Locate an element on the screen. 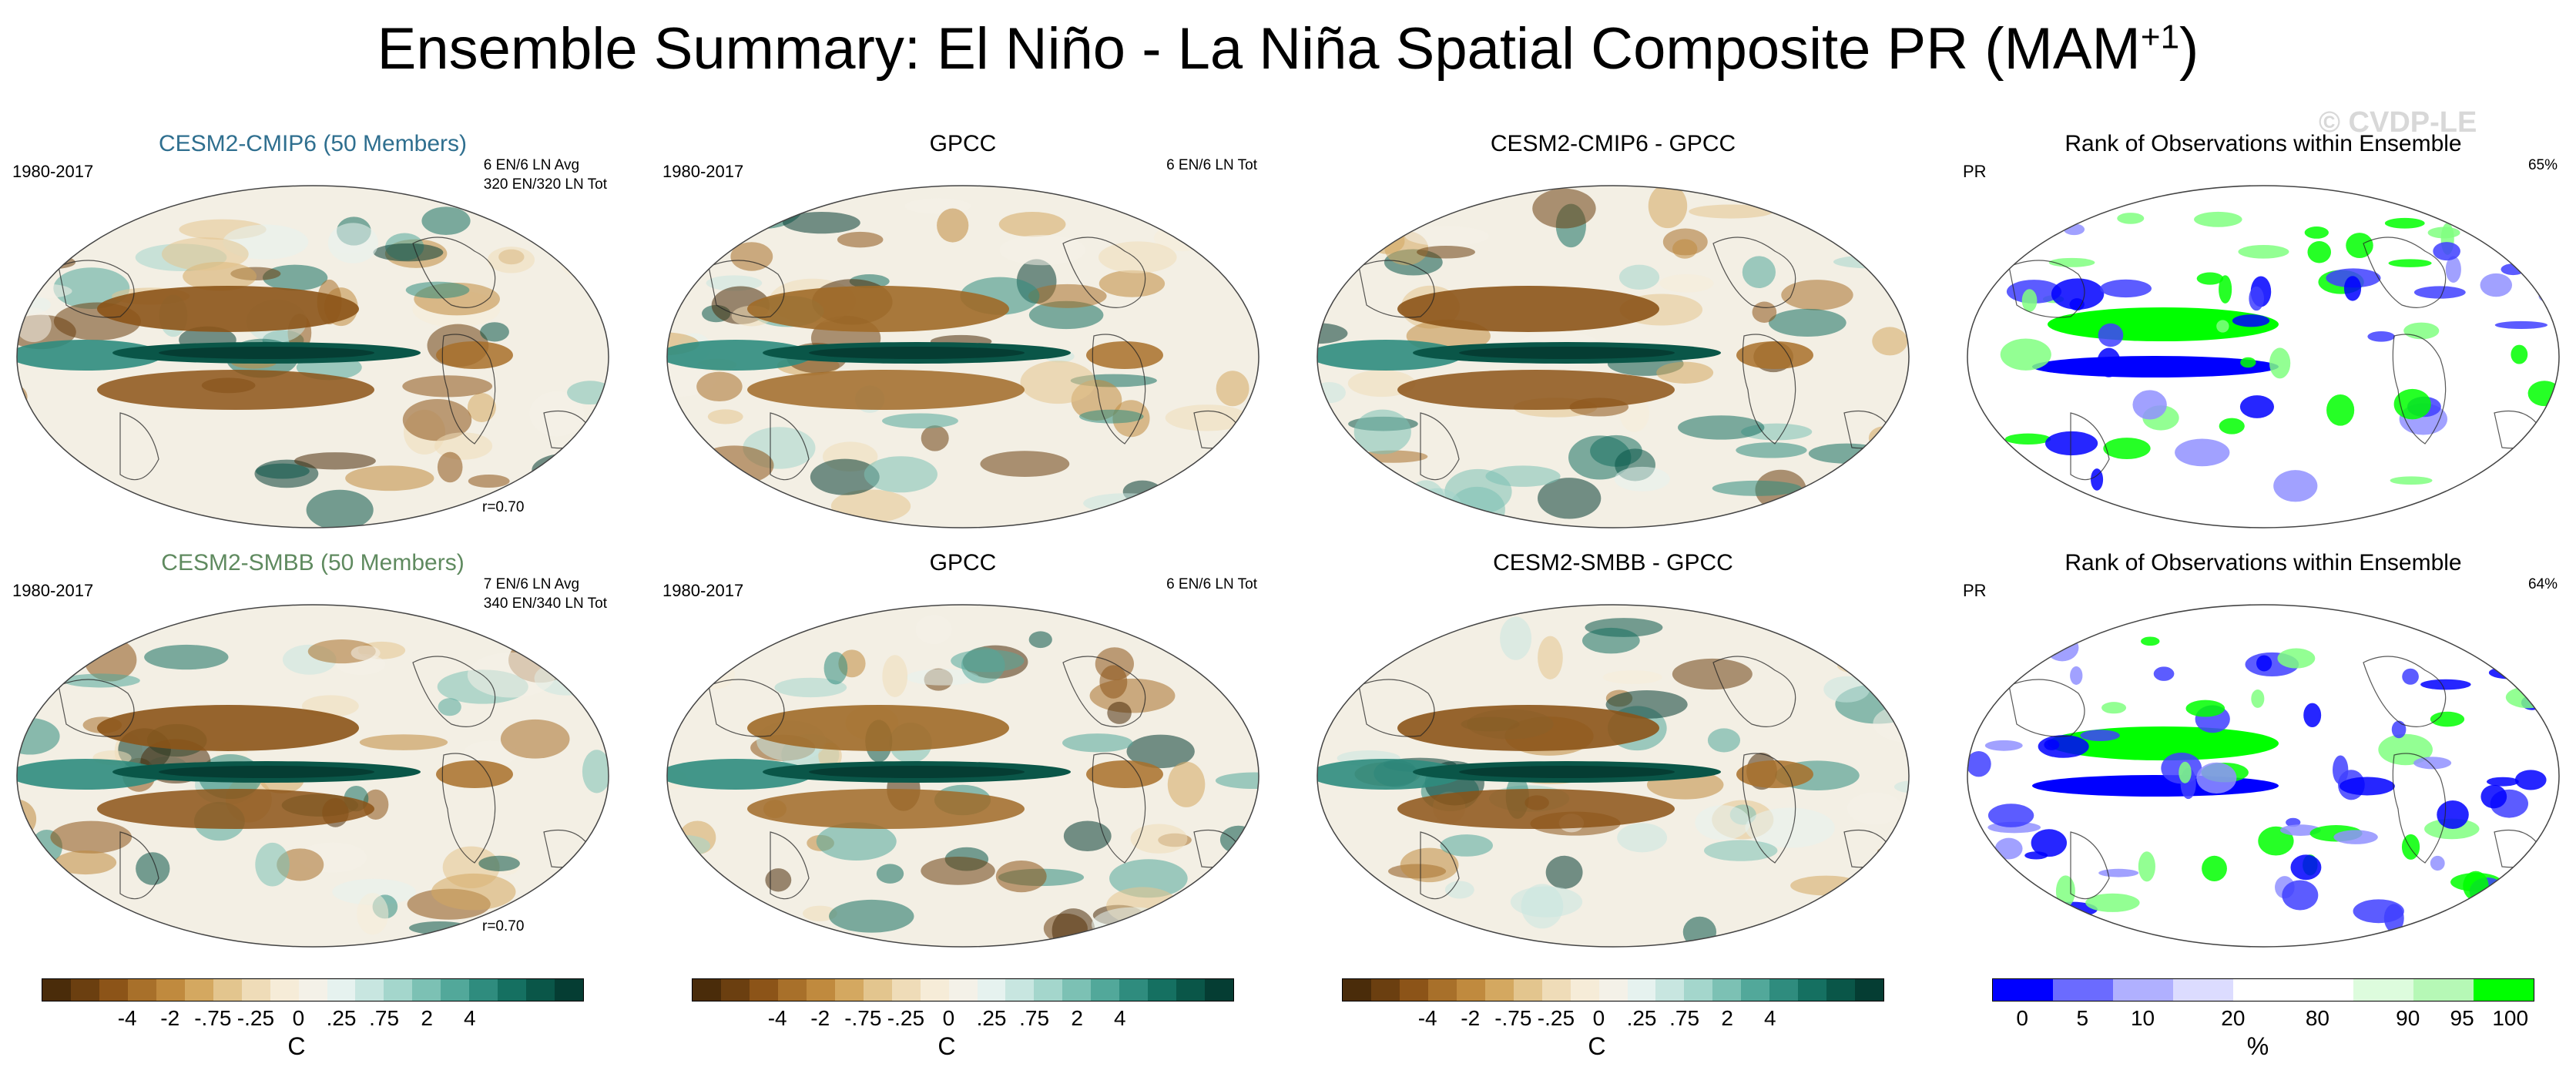  panel-cmip6-minus-gpcc: CESM2-CMIP6 - GPCC is located at coordinates (1613, 331).